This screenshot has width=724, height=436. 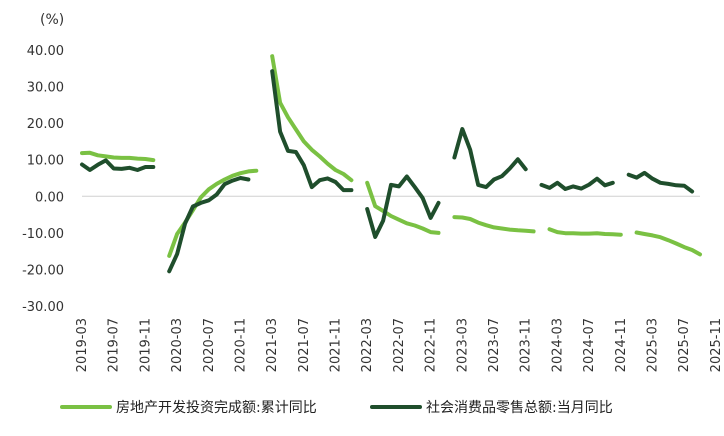 What do you see at coordinates (240, 345) in the screenshot?
I see `x-tick-label: 2020-11` at bounding box center [240, 345].